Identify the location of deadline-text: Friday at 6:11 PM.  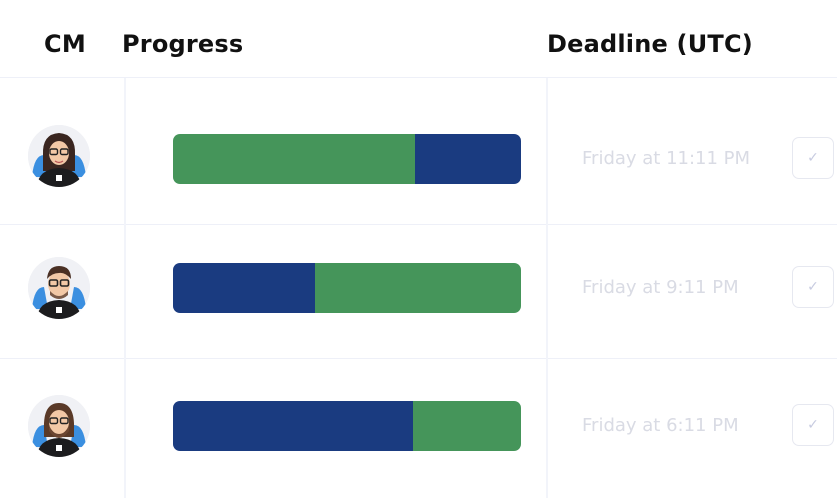
(660, 425).